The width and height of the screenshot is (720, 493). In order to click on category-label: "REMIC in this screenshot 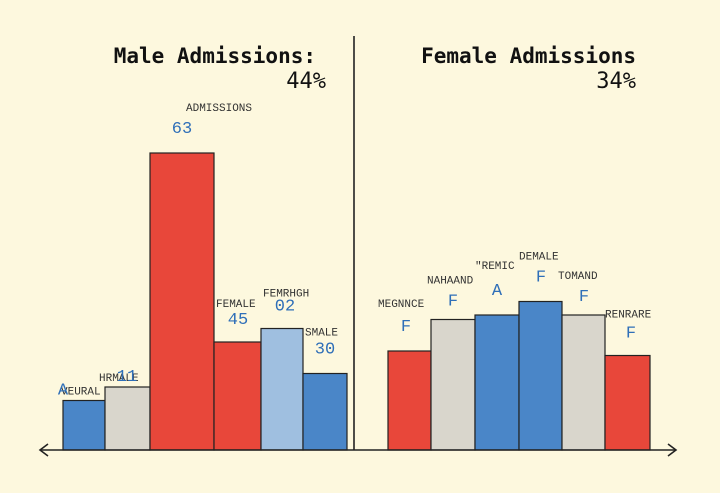, I will do `click(495, 267)`.